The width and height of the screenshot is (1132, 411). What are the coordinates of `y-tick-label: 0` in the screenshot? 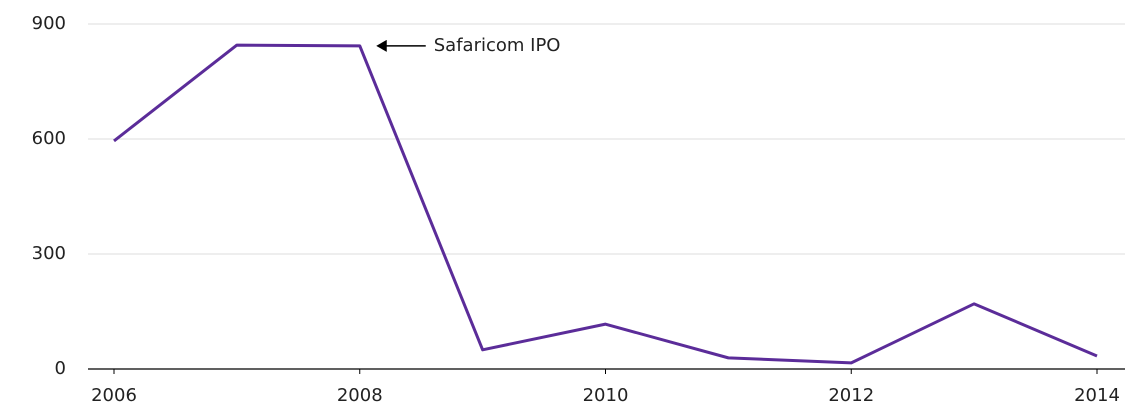 It's located at (60, 368).